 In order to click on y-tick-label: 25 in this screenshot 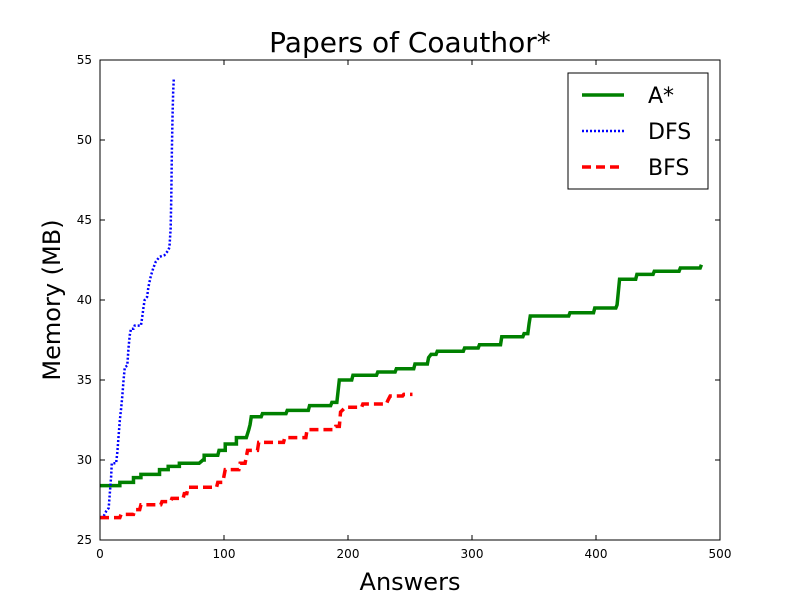, I will do `click(84, 540)`.